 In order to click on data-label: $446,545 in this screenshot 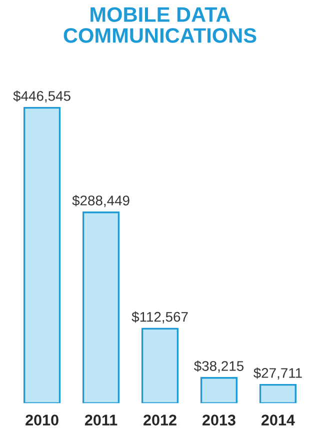, I will do `click(41, 96)`.